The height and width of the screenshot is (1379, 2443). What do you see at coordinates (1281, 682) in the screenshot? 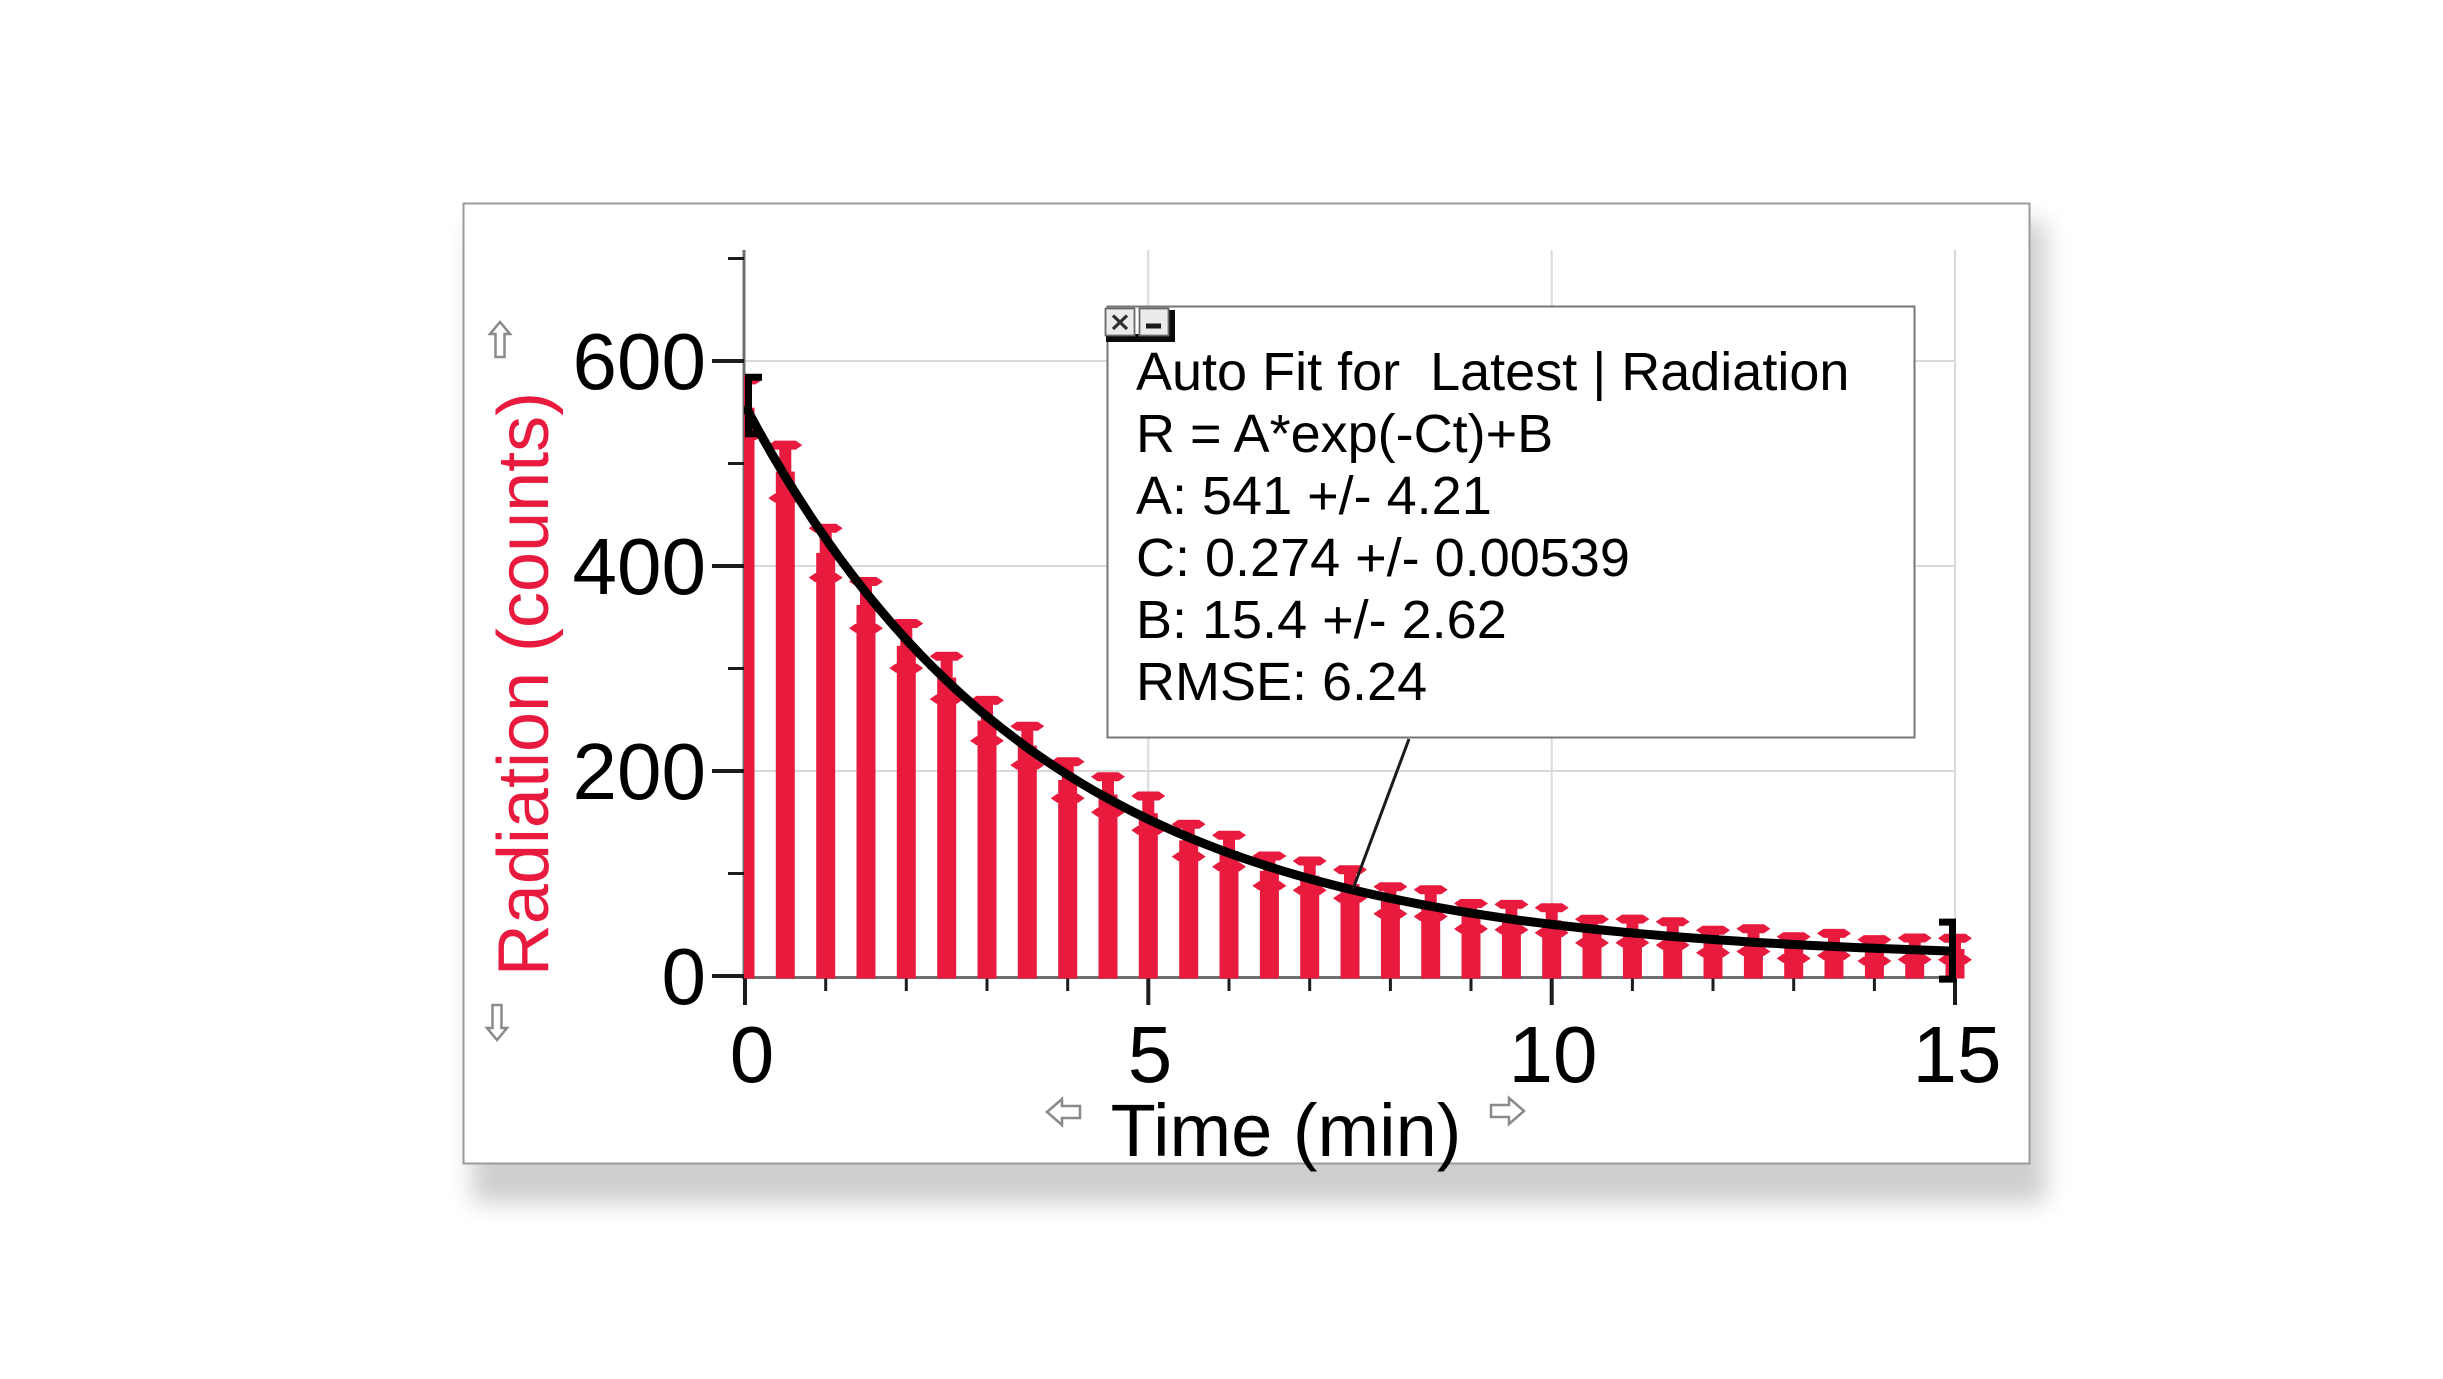
I see `svg-text: RMSE: 6.24` at bounding box center [1281, 682].